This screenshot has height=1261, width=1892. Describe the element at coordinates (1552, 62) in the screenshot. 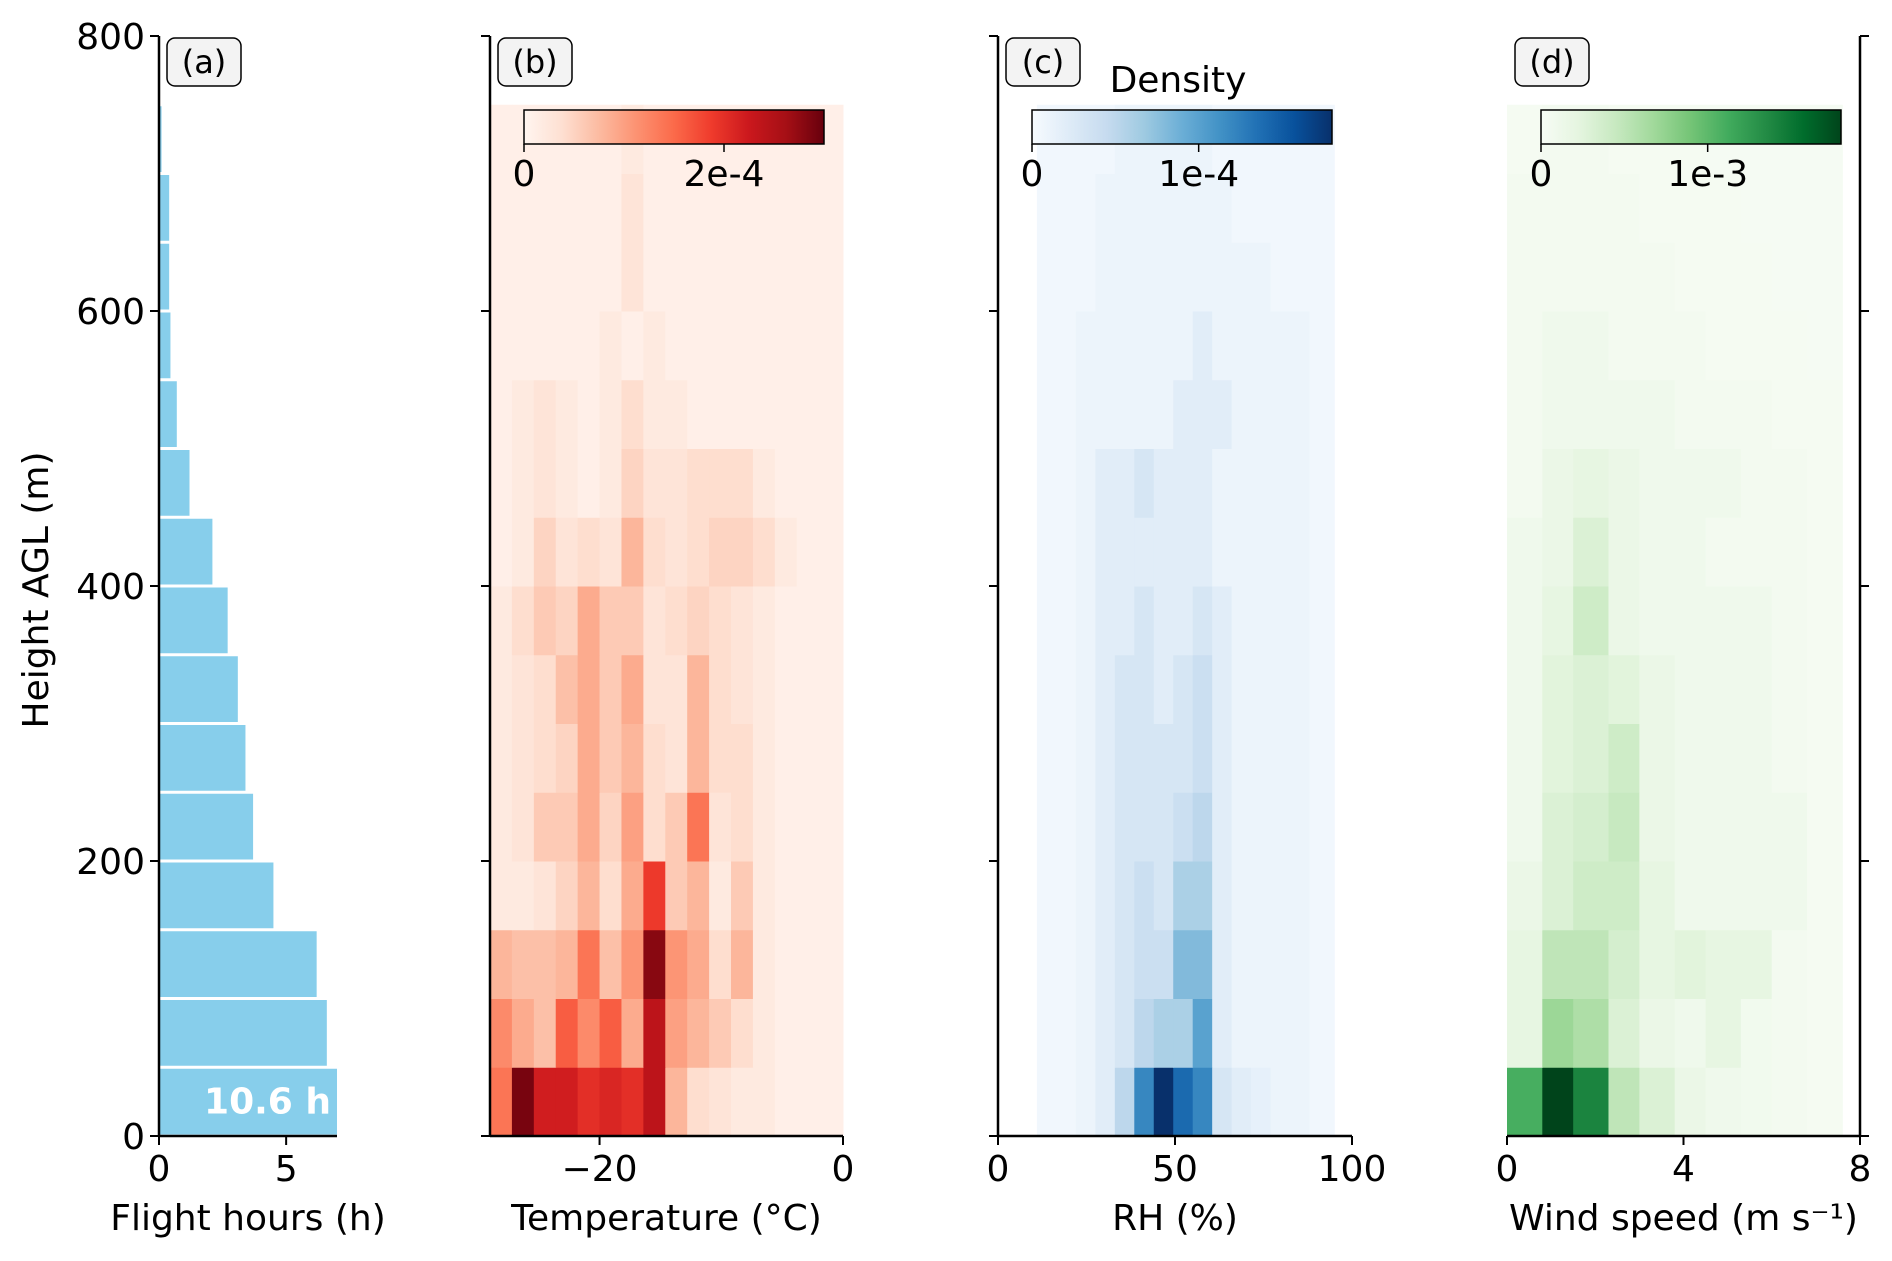

I see `panel-label-box` at that location.